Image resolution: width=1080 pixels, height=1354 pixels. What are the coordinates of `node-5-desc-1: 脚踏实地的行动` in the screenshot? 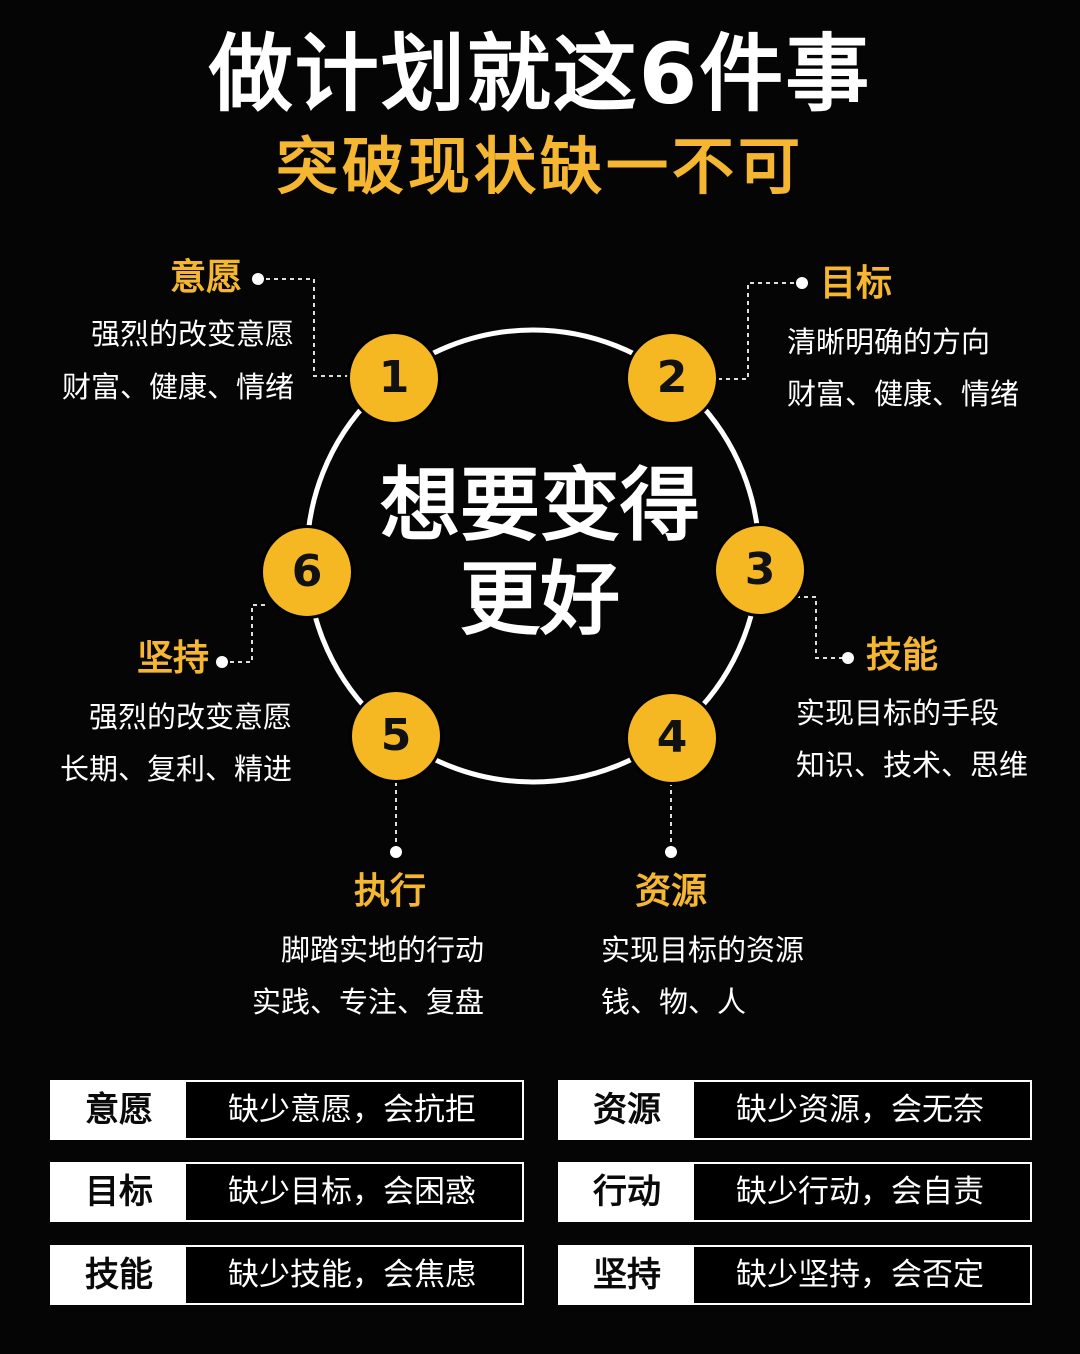 It's located at (382, 950).